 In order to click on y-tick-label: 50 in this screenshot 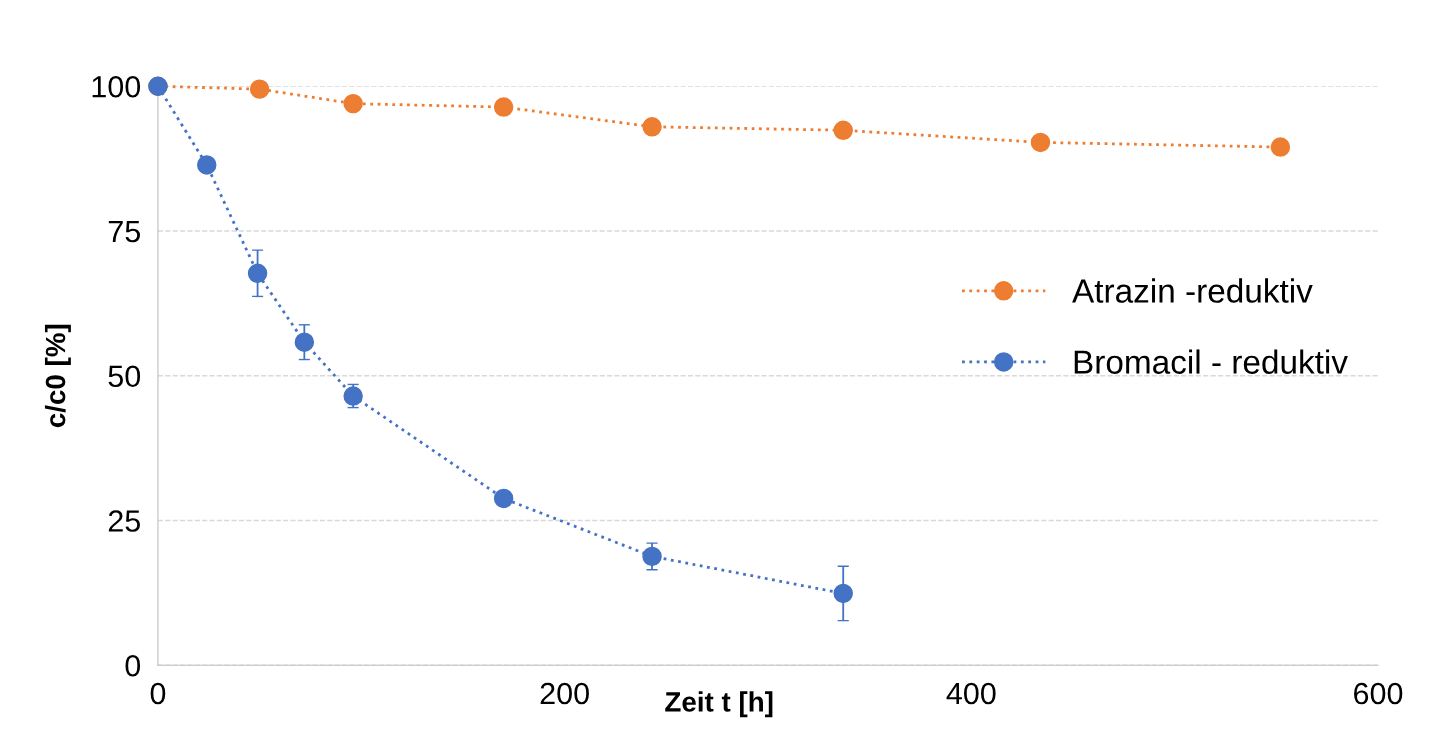, I will do `click(124, 376)`.